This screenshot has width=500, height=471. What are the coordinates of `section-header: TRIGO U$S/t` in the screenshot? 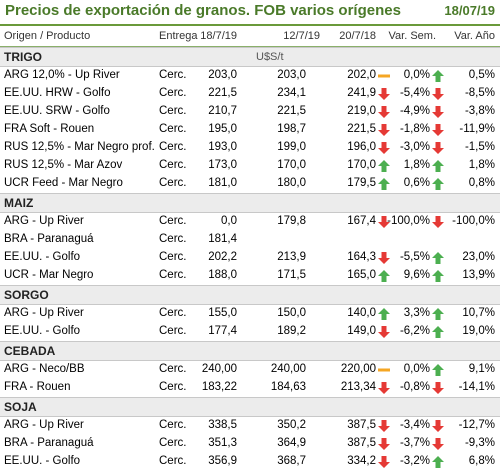 It's located at (250, 57).